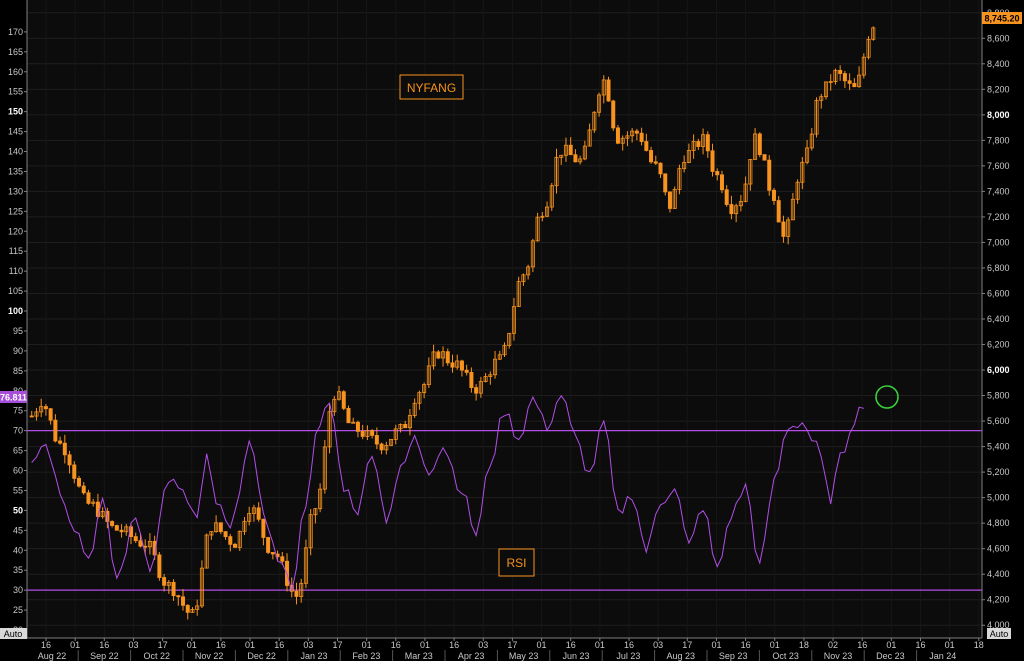  Describe the element at coordinates (833, 645) in the screenshot. I see `x-tick-label: 02` at that location.